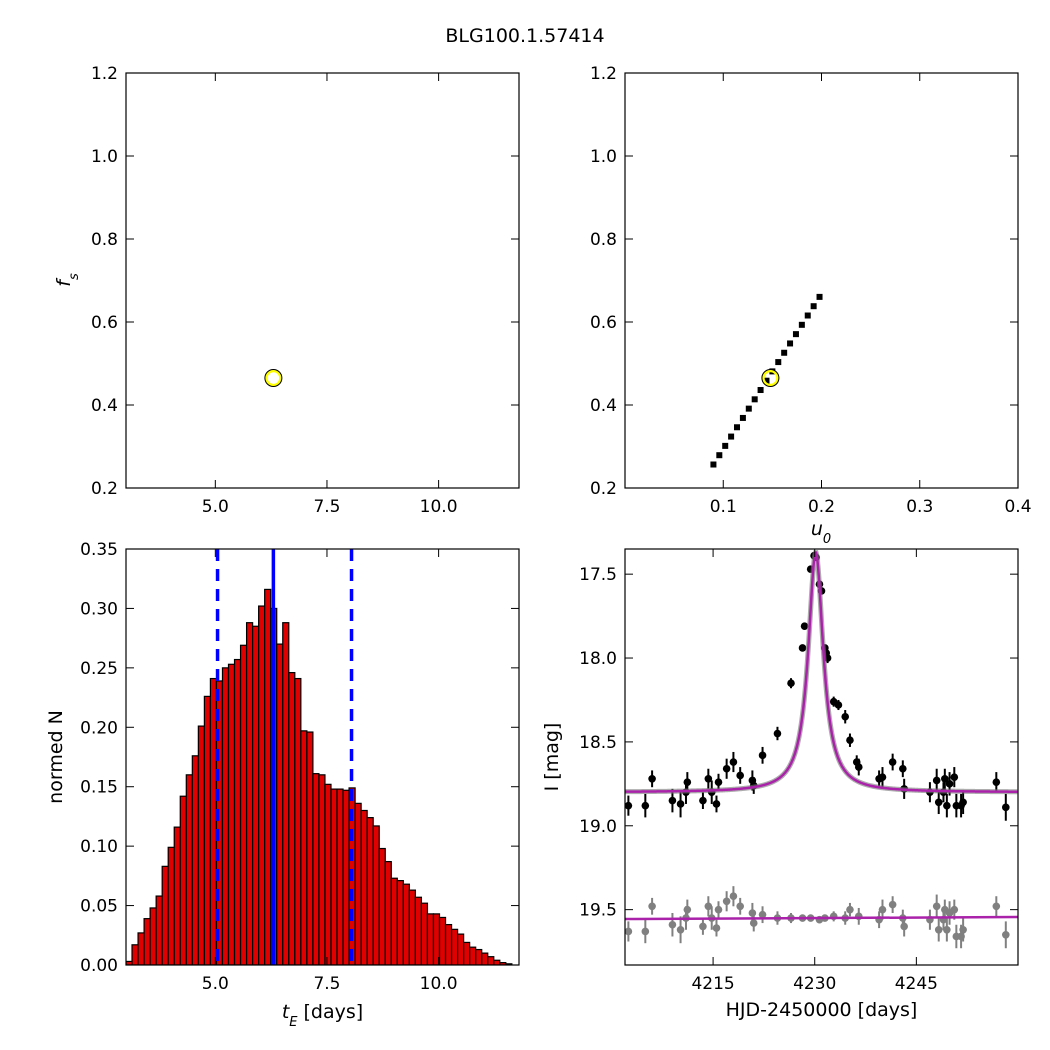 This screenshot has width=1050, height=1050. Describe the element at coordinates (64, 282) in the screenshot. I see `p0-ylabel-base: f` at that location.